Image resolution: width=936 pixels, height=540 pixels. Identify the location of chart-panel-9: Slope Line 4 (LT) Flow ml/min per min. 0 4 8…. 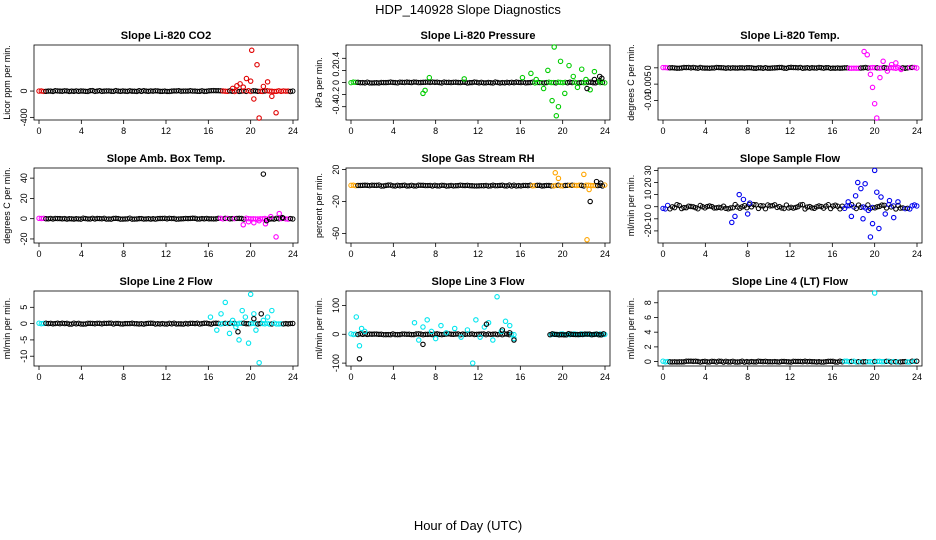
(774, 329).